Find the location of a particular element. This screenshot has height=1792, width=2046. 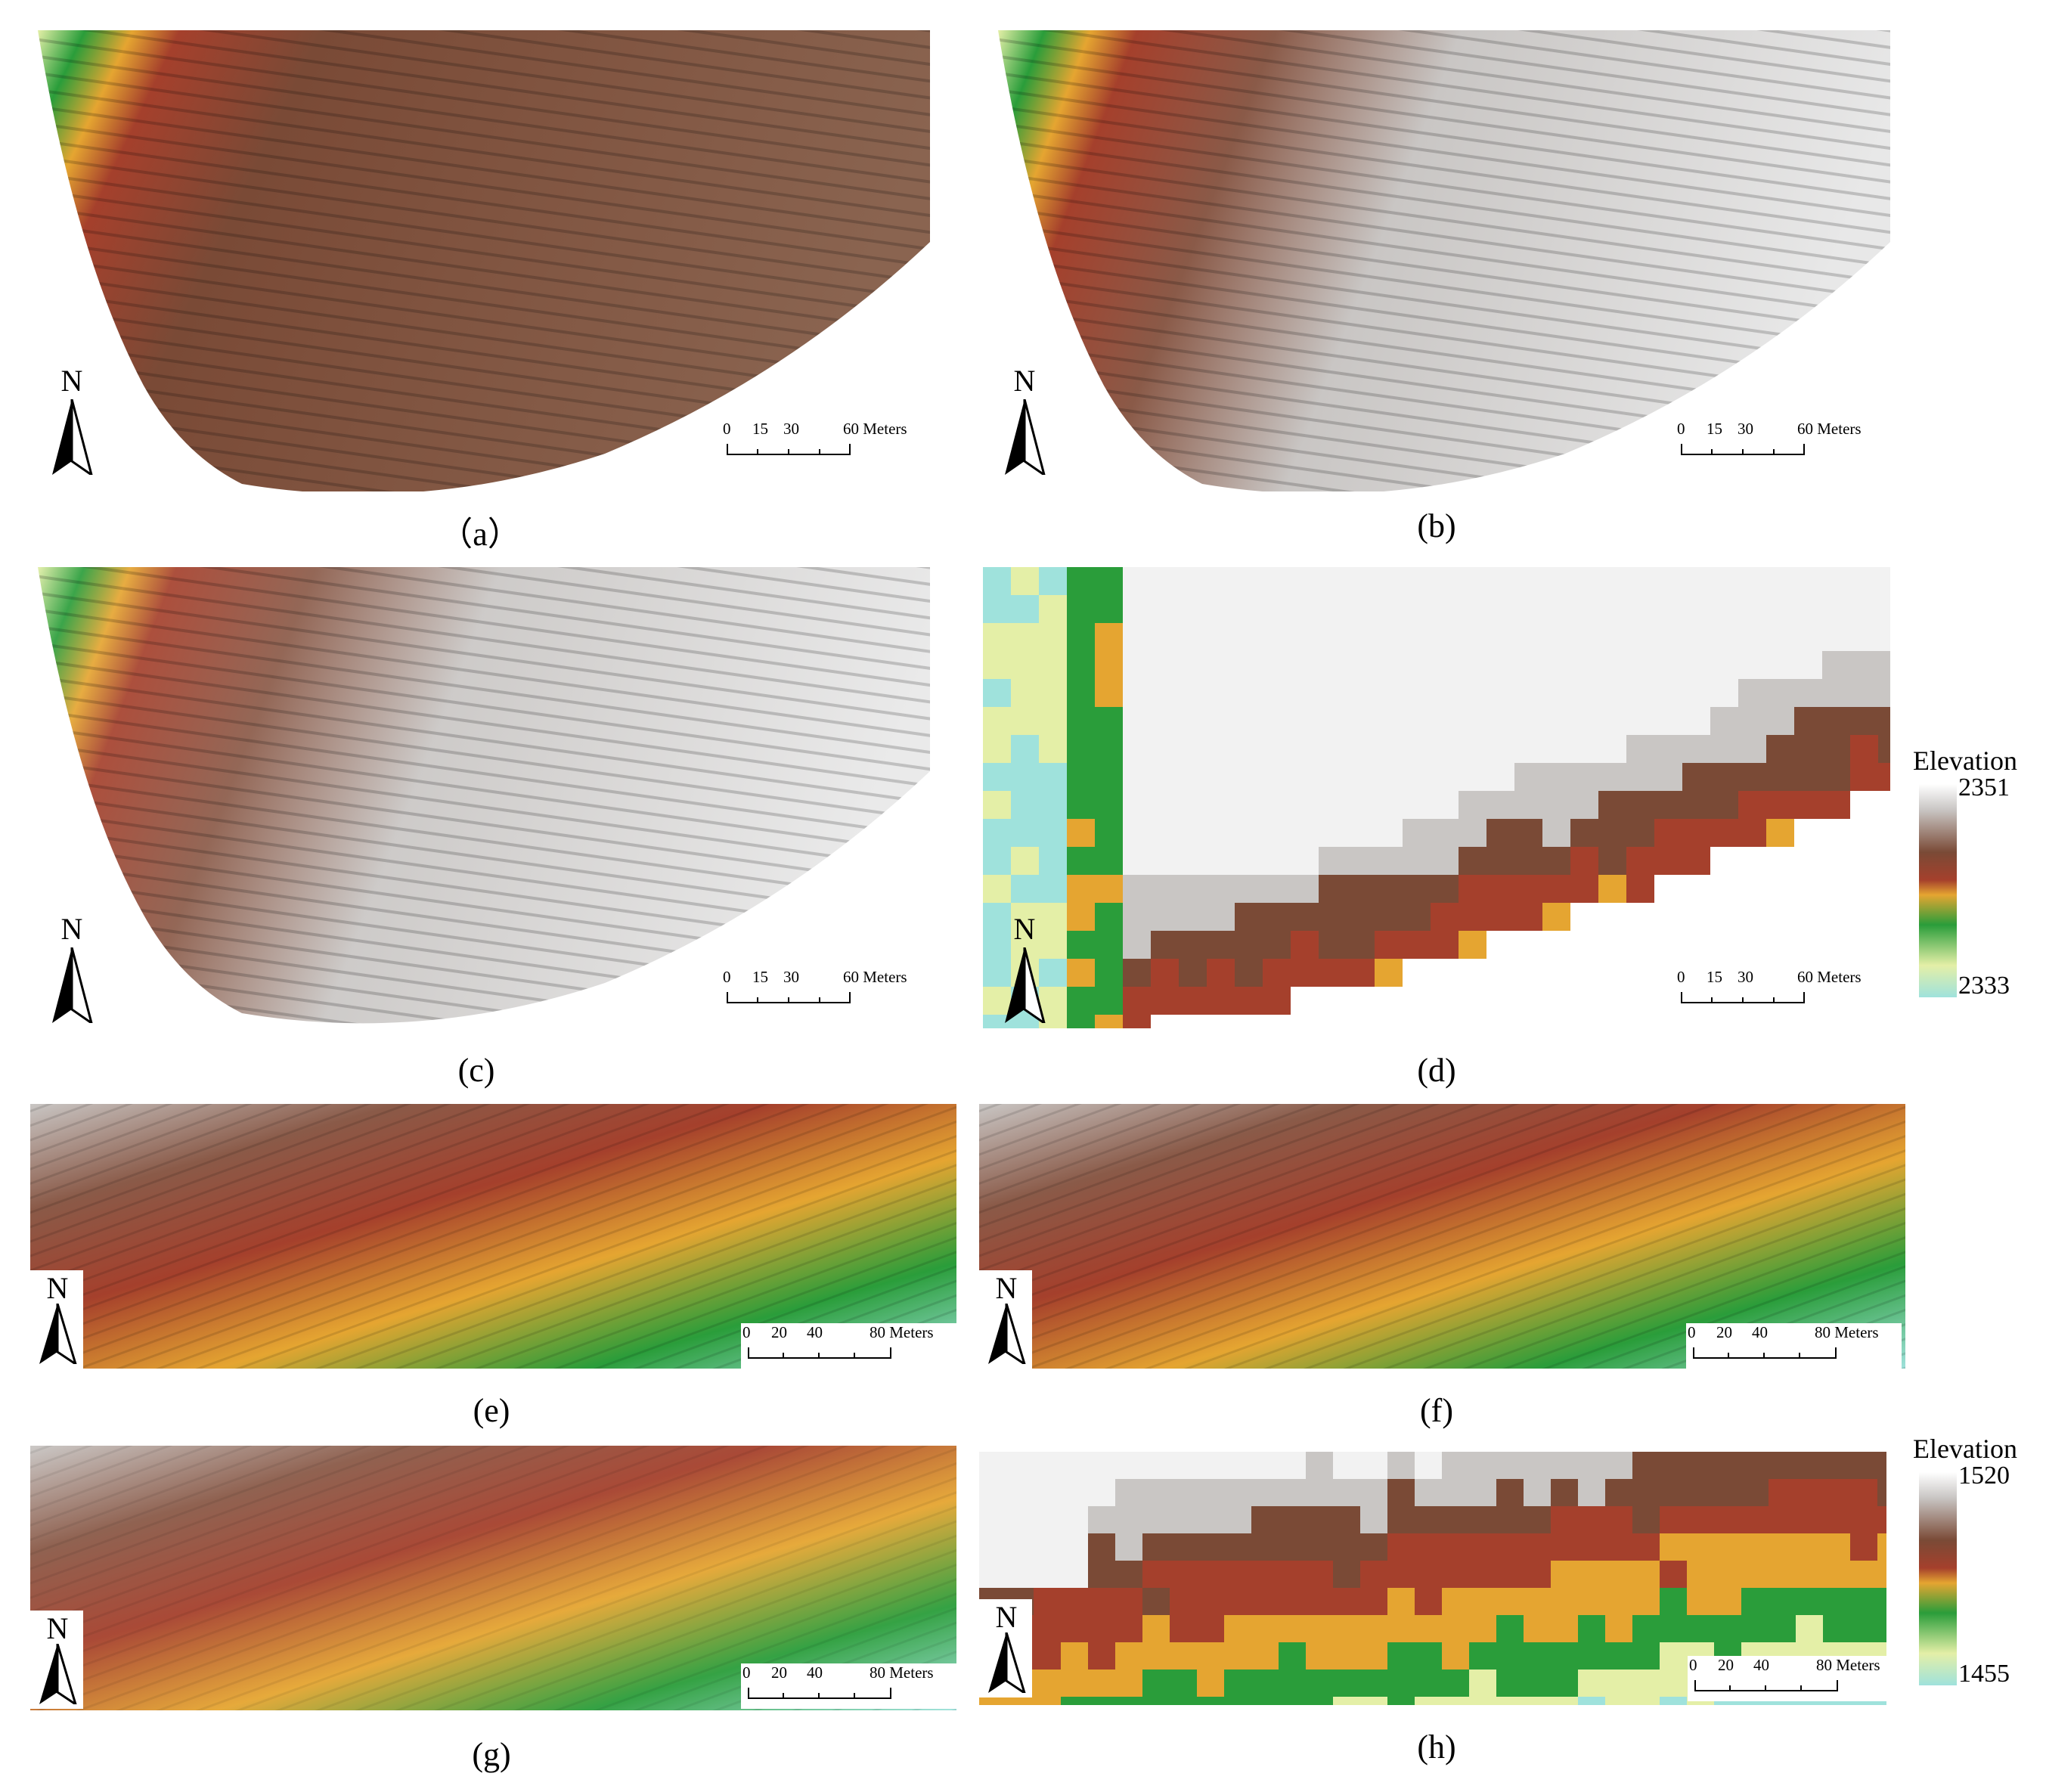

scale-bar-b: 0 15 30 60 Meters is located at coordinates (1777, 442).